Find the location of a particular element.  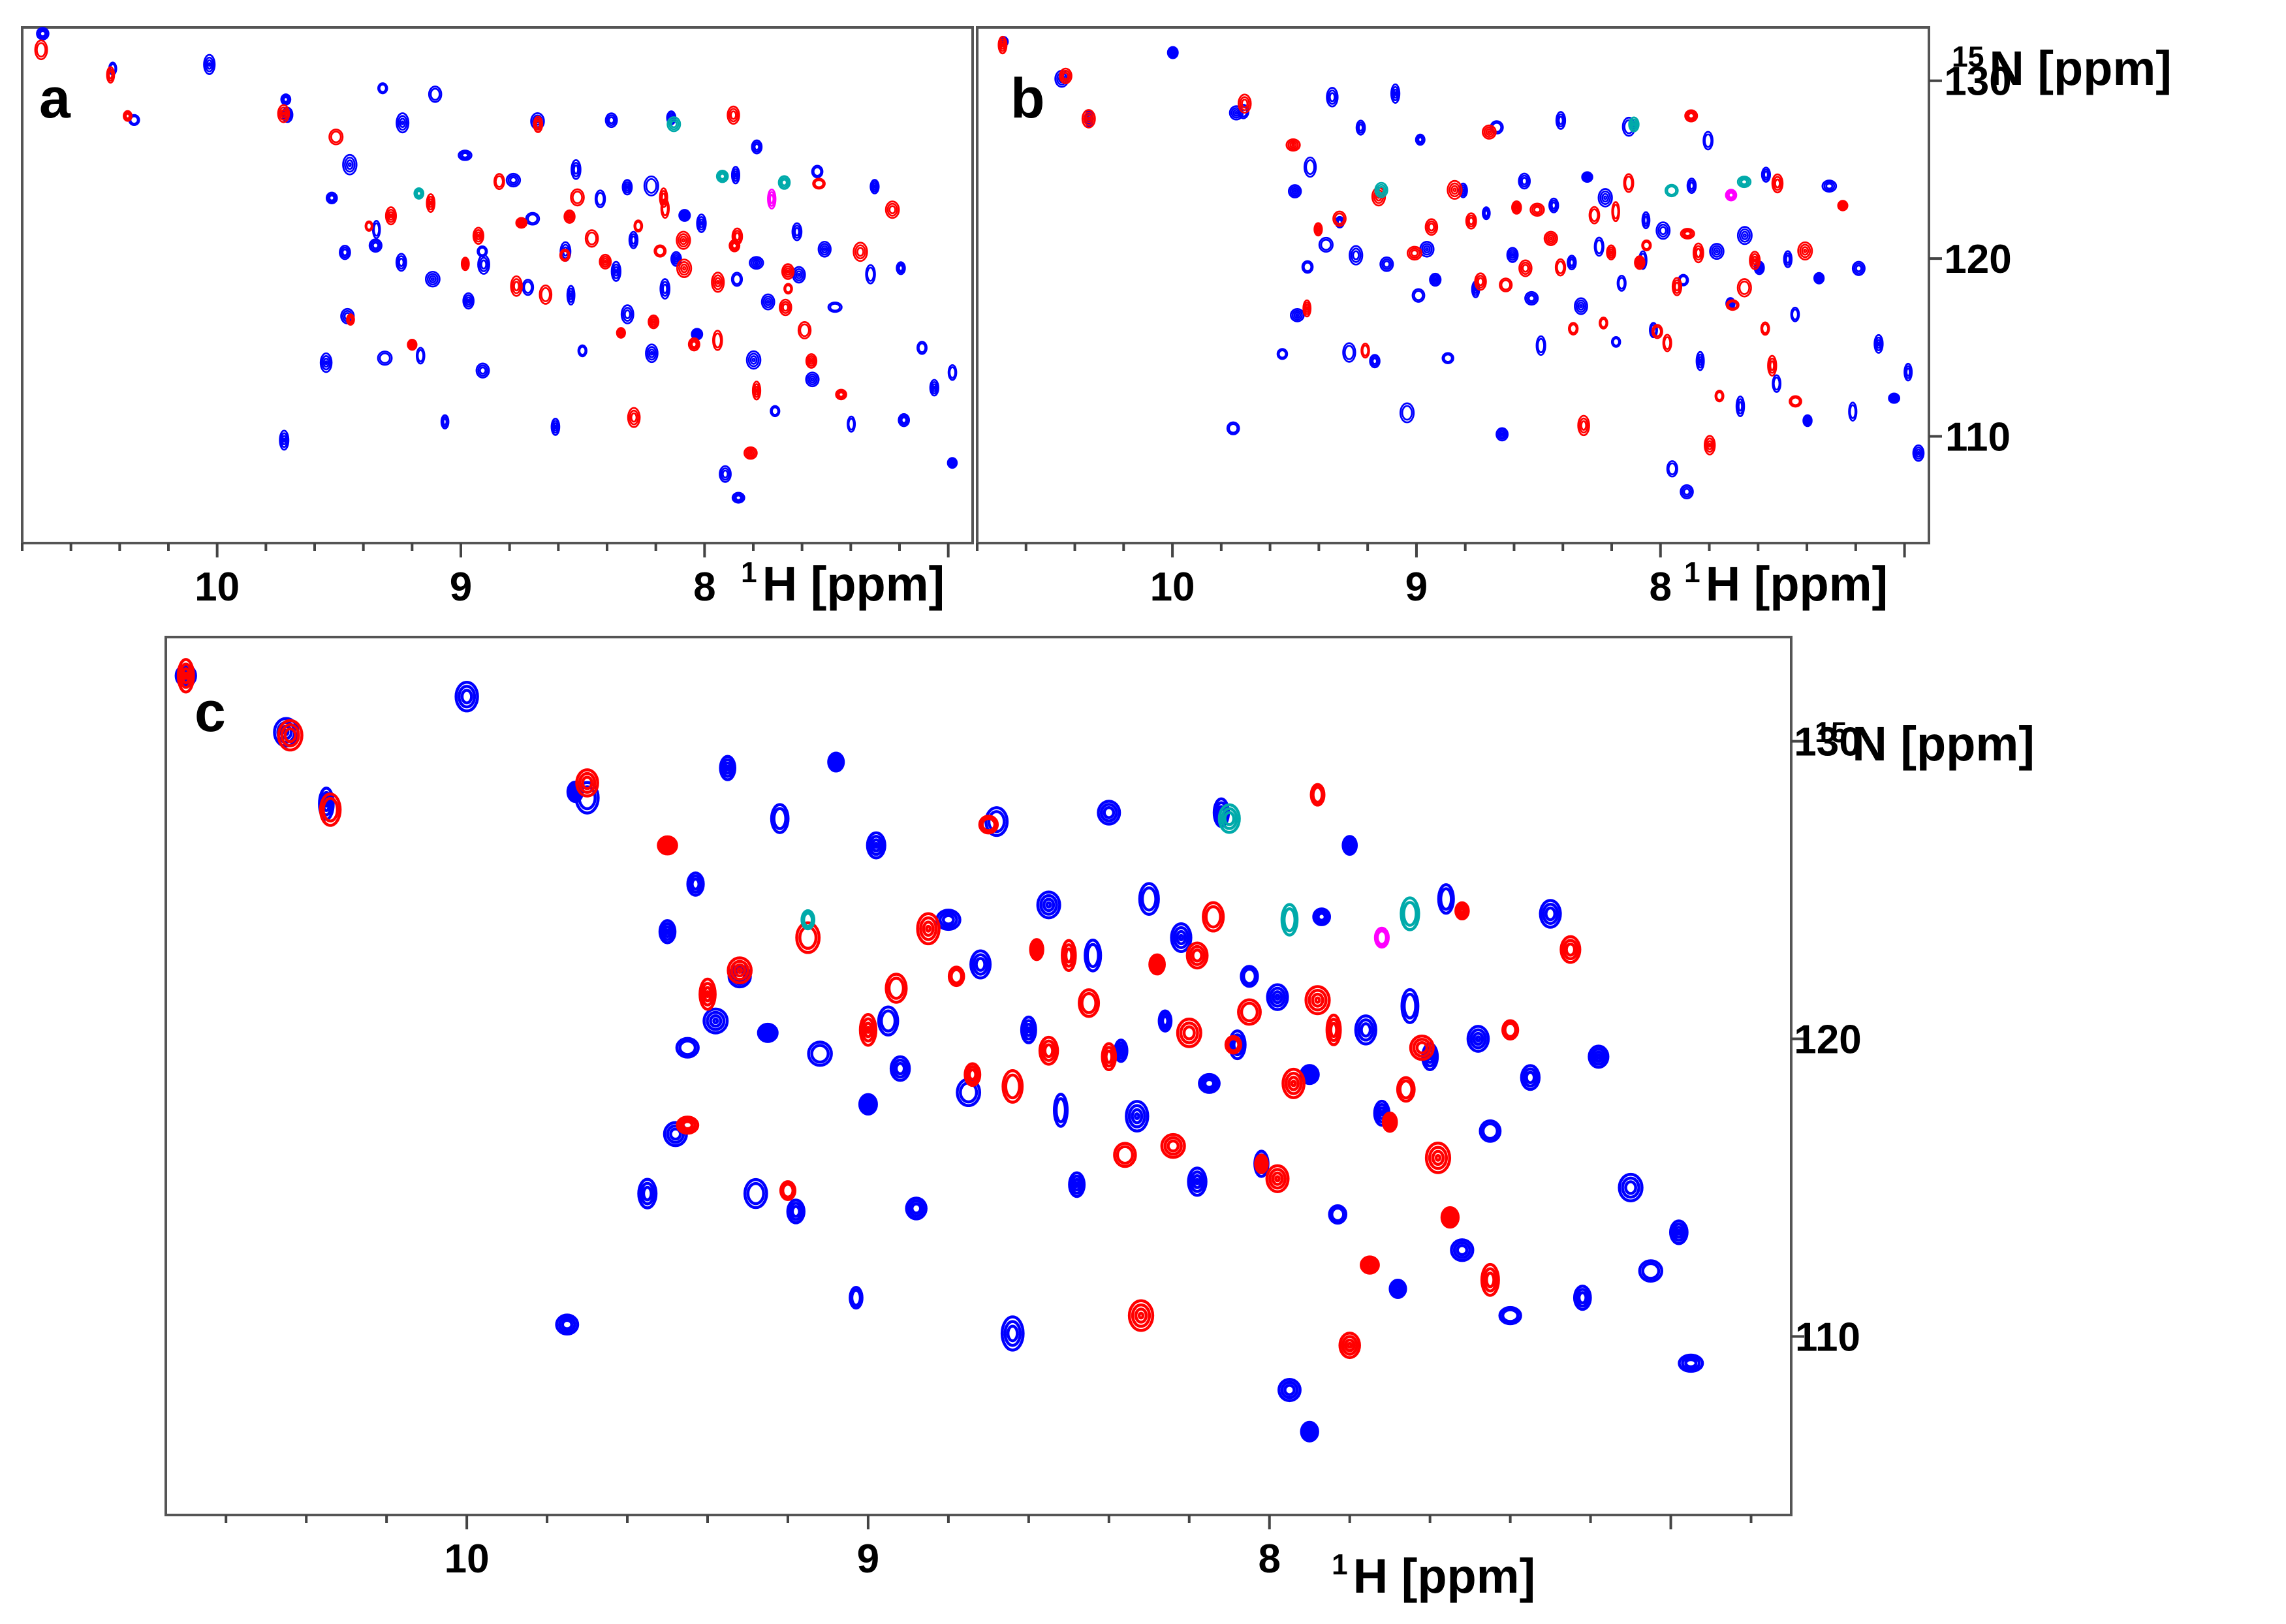

plot-frame-b is located at coordinates (1453, 285).